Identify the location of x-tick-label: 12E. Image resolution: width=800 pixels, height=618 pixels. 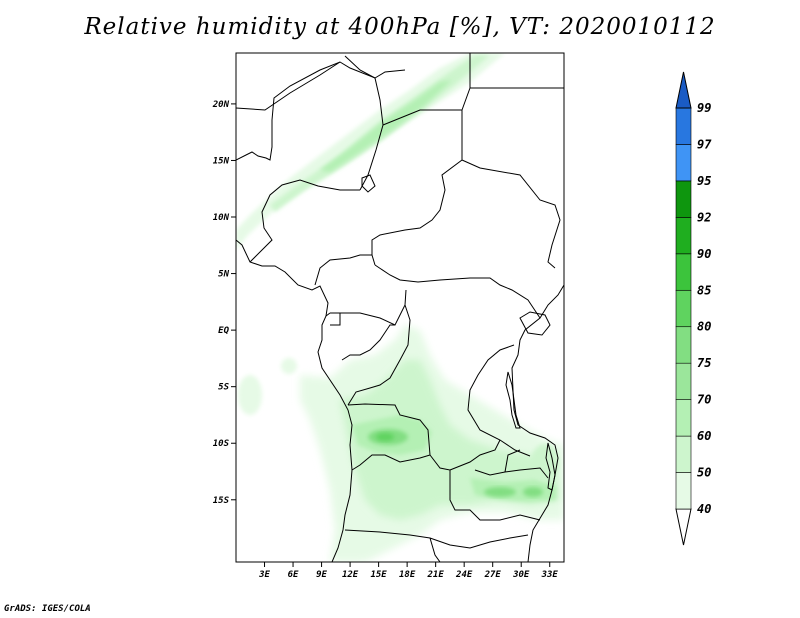
(350, 575).